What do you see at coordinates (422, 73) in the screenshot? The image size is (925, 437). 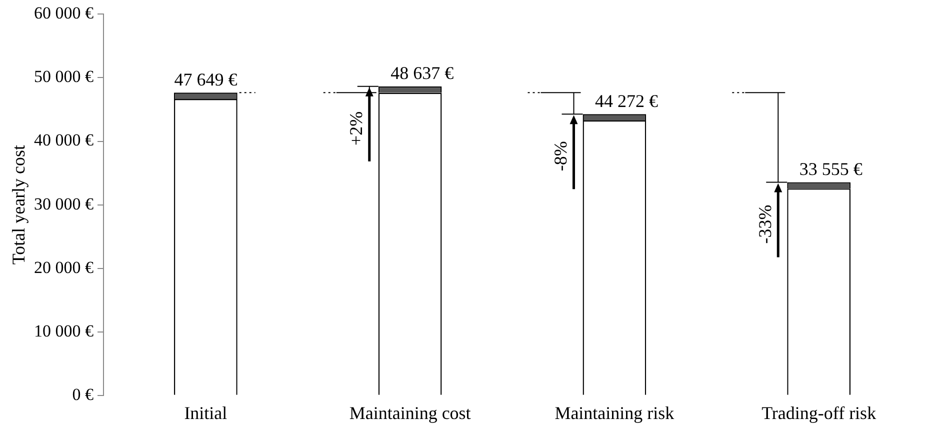 I see `total-label: 48 637 €` at bounding box center [422, 73].